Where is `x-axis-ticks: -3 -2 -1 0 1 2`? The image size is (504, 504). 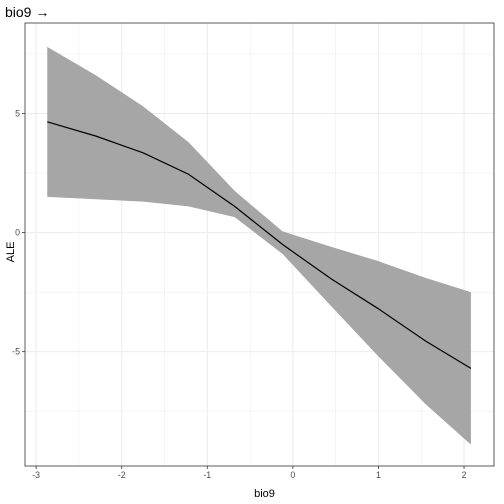 x-axis-ticks: -3 -2 -1 0 1 2 is located at coordinates (249, 473).